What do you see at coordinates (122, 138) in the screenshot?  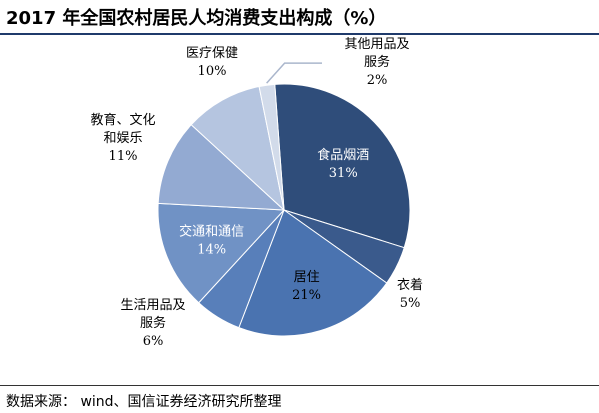 I see `slice-name-label: 和娱乐` at bounding box center [122, 138].